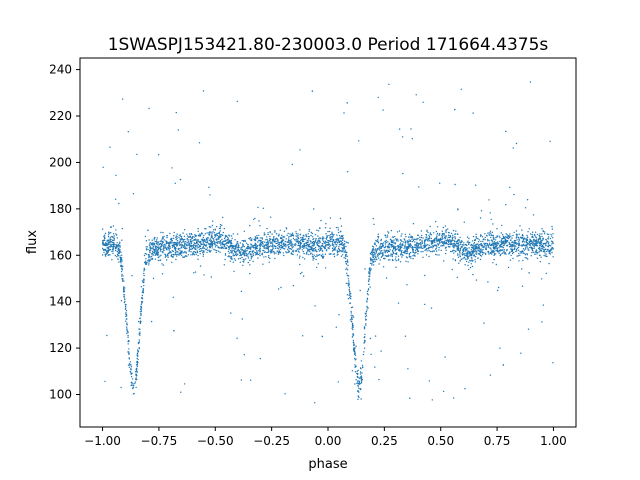  I want to click on x-tick-label: −0.50, so click(215, 441).